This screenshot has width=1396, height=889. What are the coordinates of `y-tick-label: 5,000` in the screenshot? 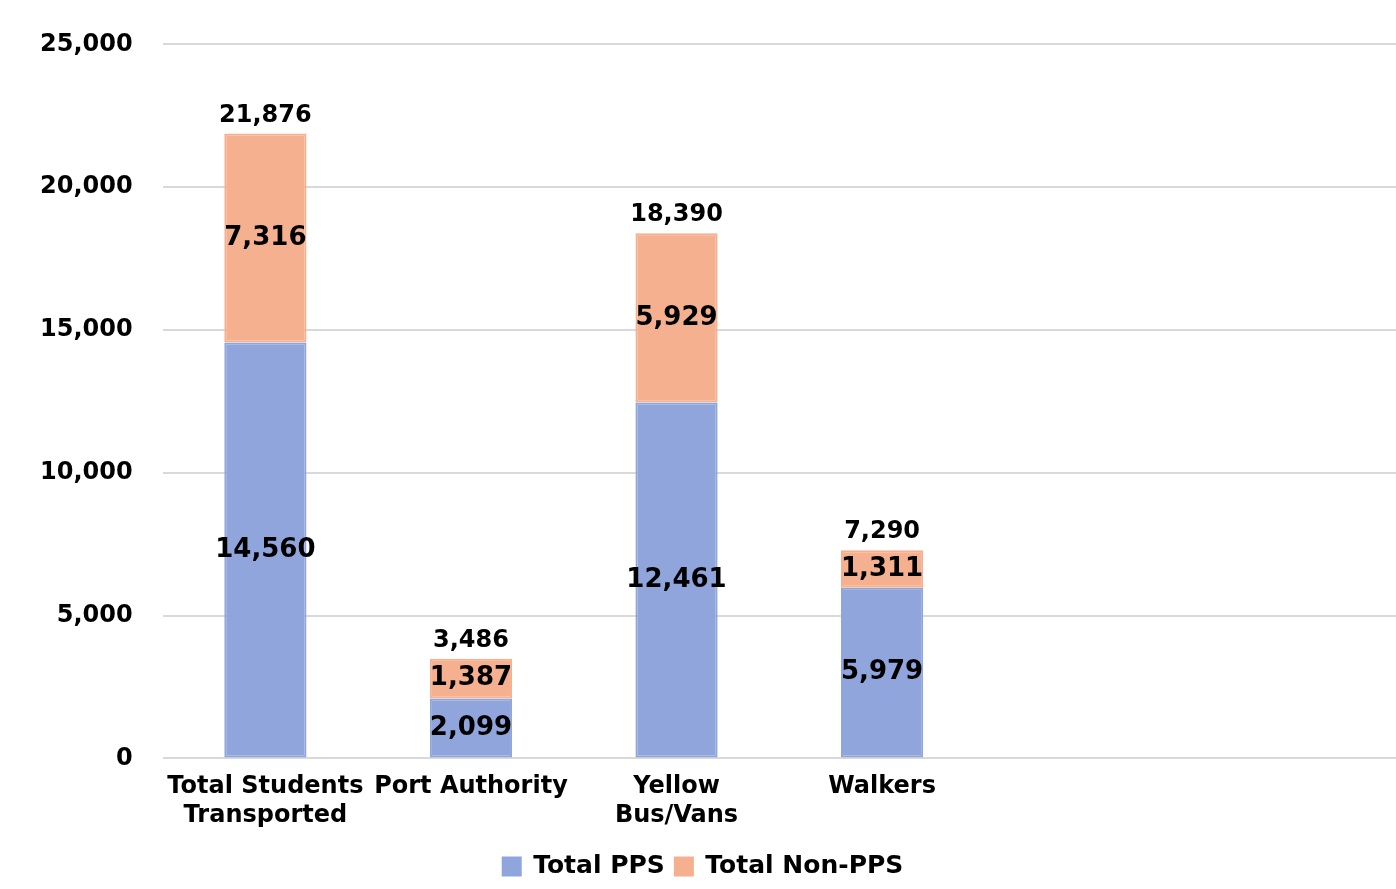 It's located at (94, 613).